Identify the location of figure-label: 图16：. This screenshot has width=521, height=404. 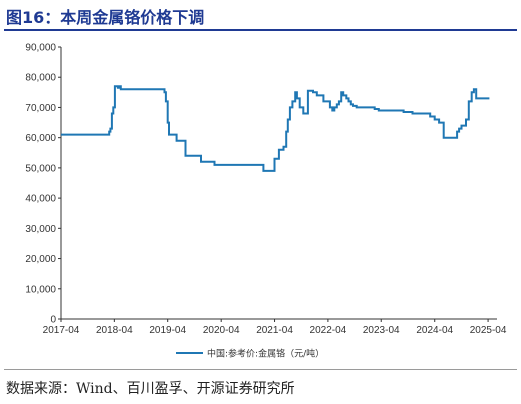
(33, 17).